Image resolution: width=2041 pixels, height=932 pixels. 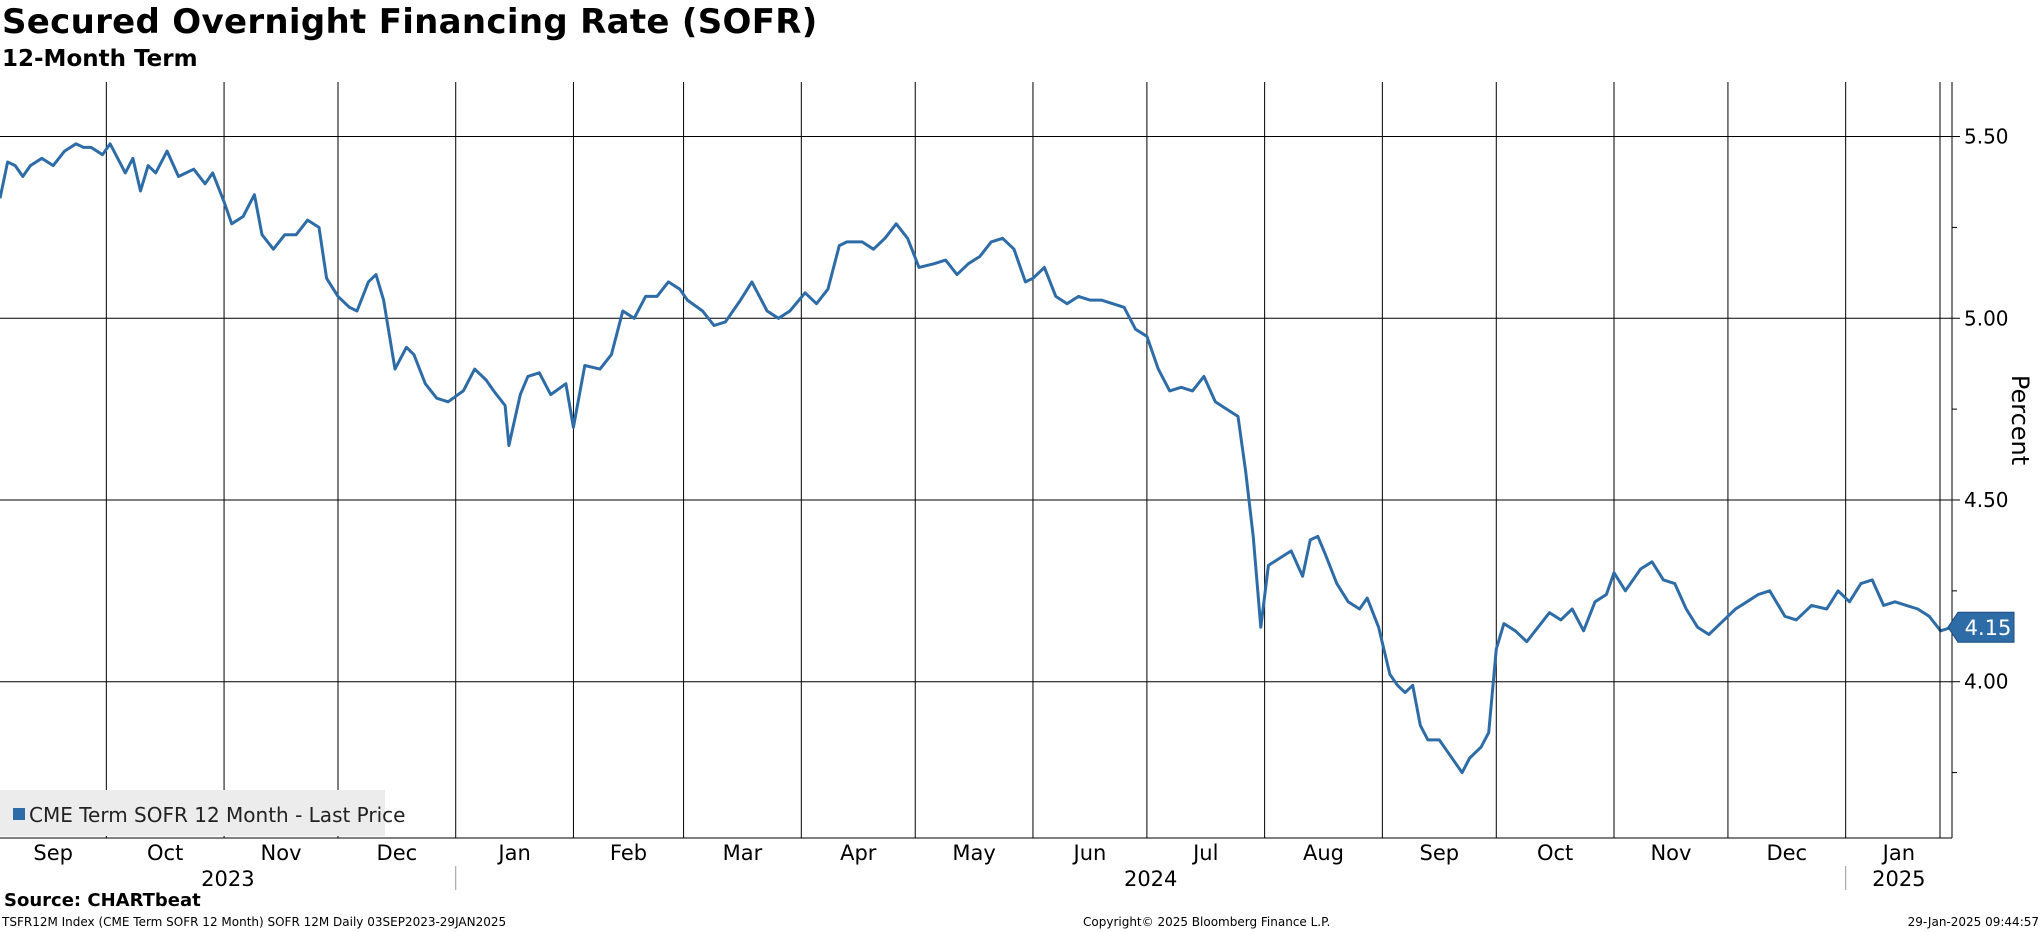 What do you see at coordinates (1898, 878) in the screenshot?
I see `x-tick-label-year: 2025` at bounding box center [1898, 878].